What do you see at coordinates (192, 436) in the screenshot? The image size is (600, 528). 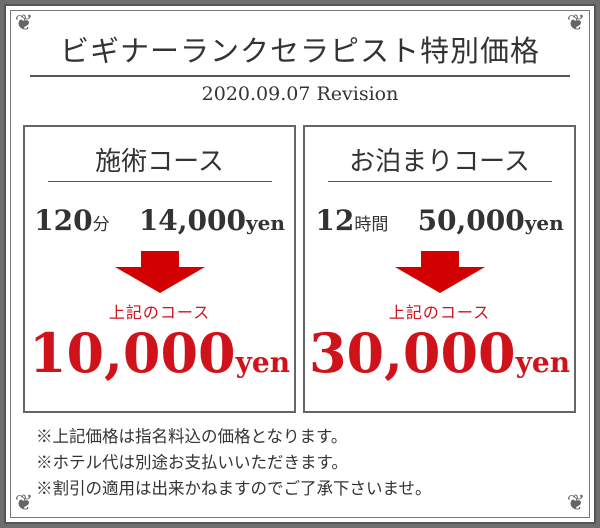 I see `note: ※上記価格は指名料込の価格となります。` at bounding box center [192, 436].